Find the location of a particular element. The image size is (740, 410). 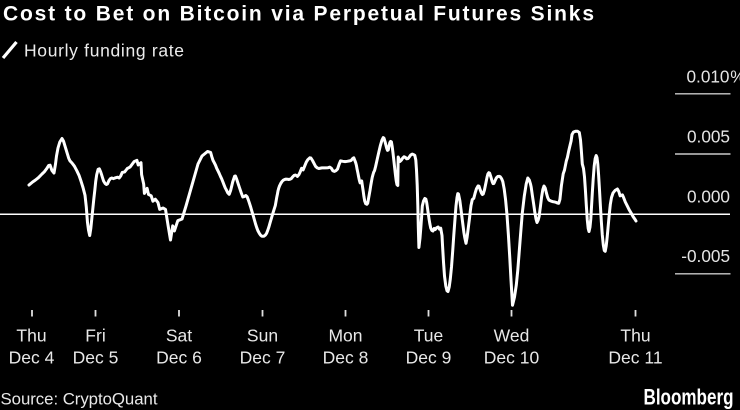

svg-text: Dec 4 is located at coordinates (32, 358).